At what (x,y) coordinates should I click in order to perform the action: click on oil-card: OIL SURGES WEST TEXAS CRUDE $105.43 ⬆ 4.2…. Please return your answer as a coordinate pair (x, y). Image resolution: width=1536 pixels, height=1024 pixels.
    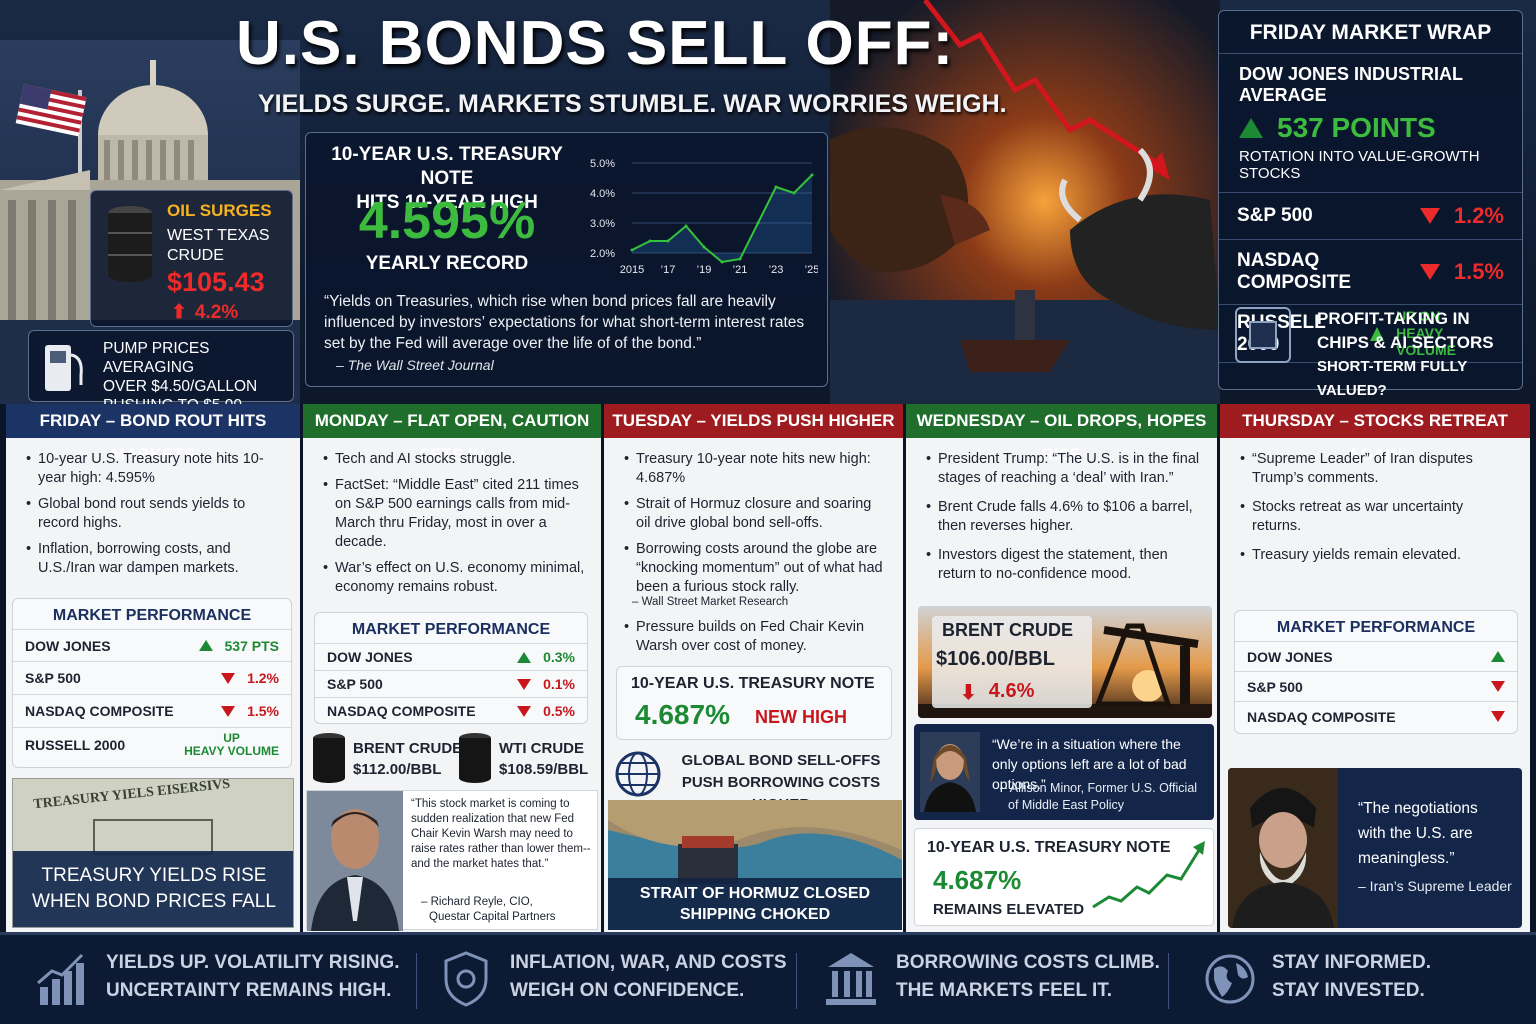
    Looking at the image, I should click on (191, 258).